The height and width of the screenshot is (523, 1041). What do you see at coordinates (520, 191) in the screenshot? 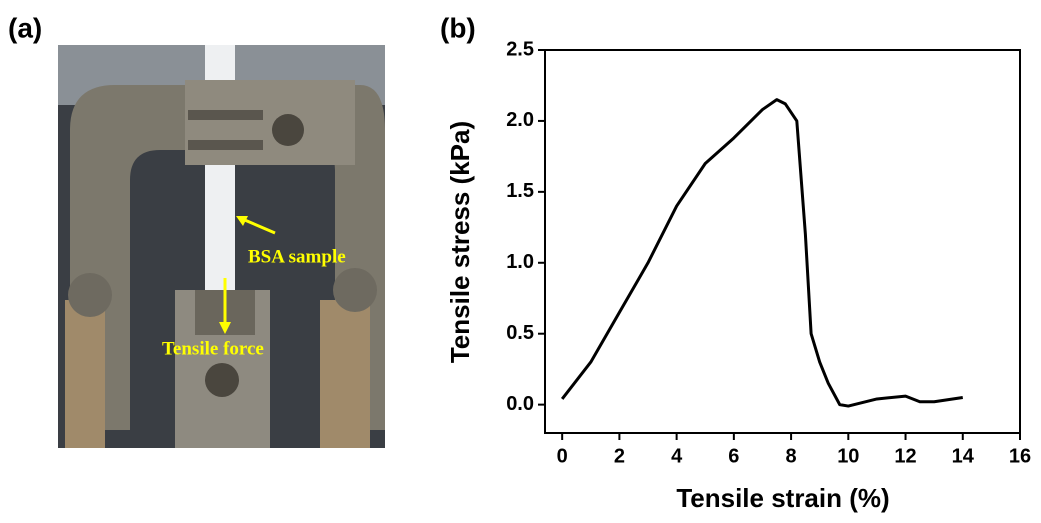
I see `y-tick-label: 1.5` at bounding box center [520, 191].